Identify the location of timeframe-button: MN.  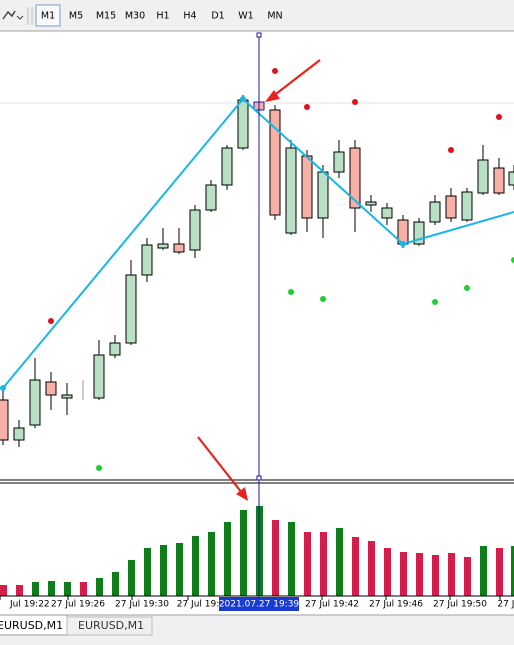
(274, 16).